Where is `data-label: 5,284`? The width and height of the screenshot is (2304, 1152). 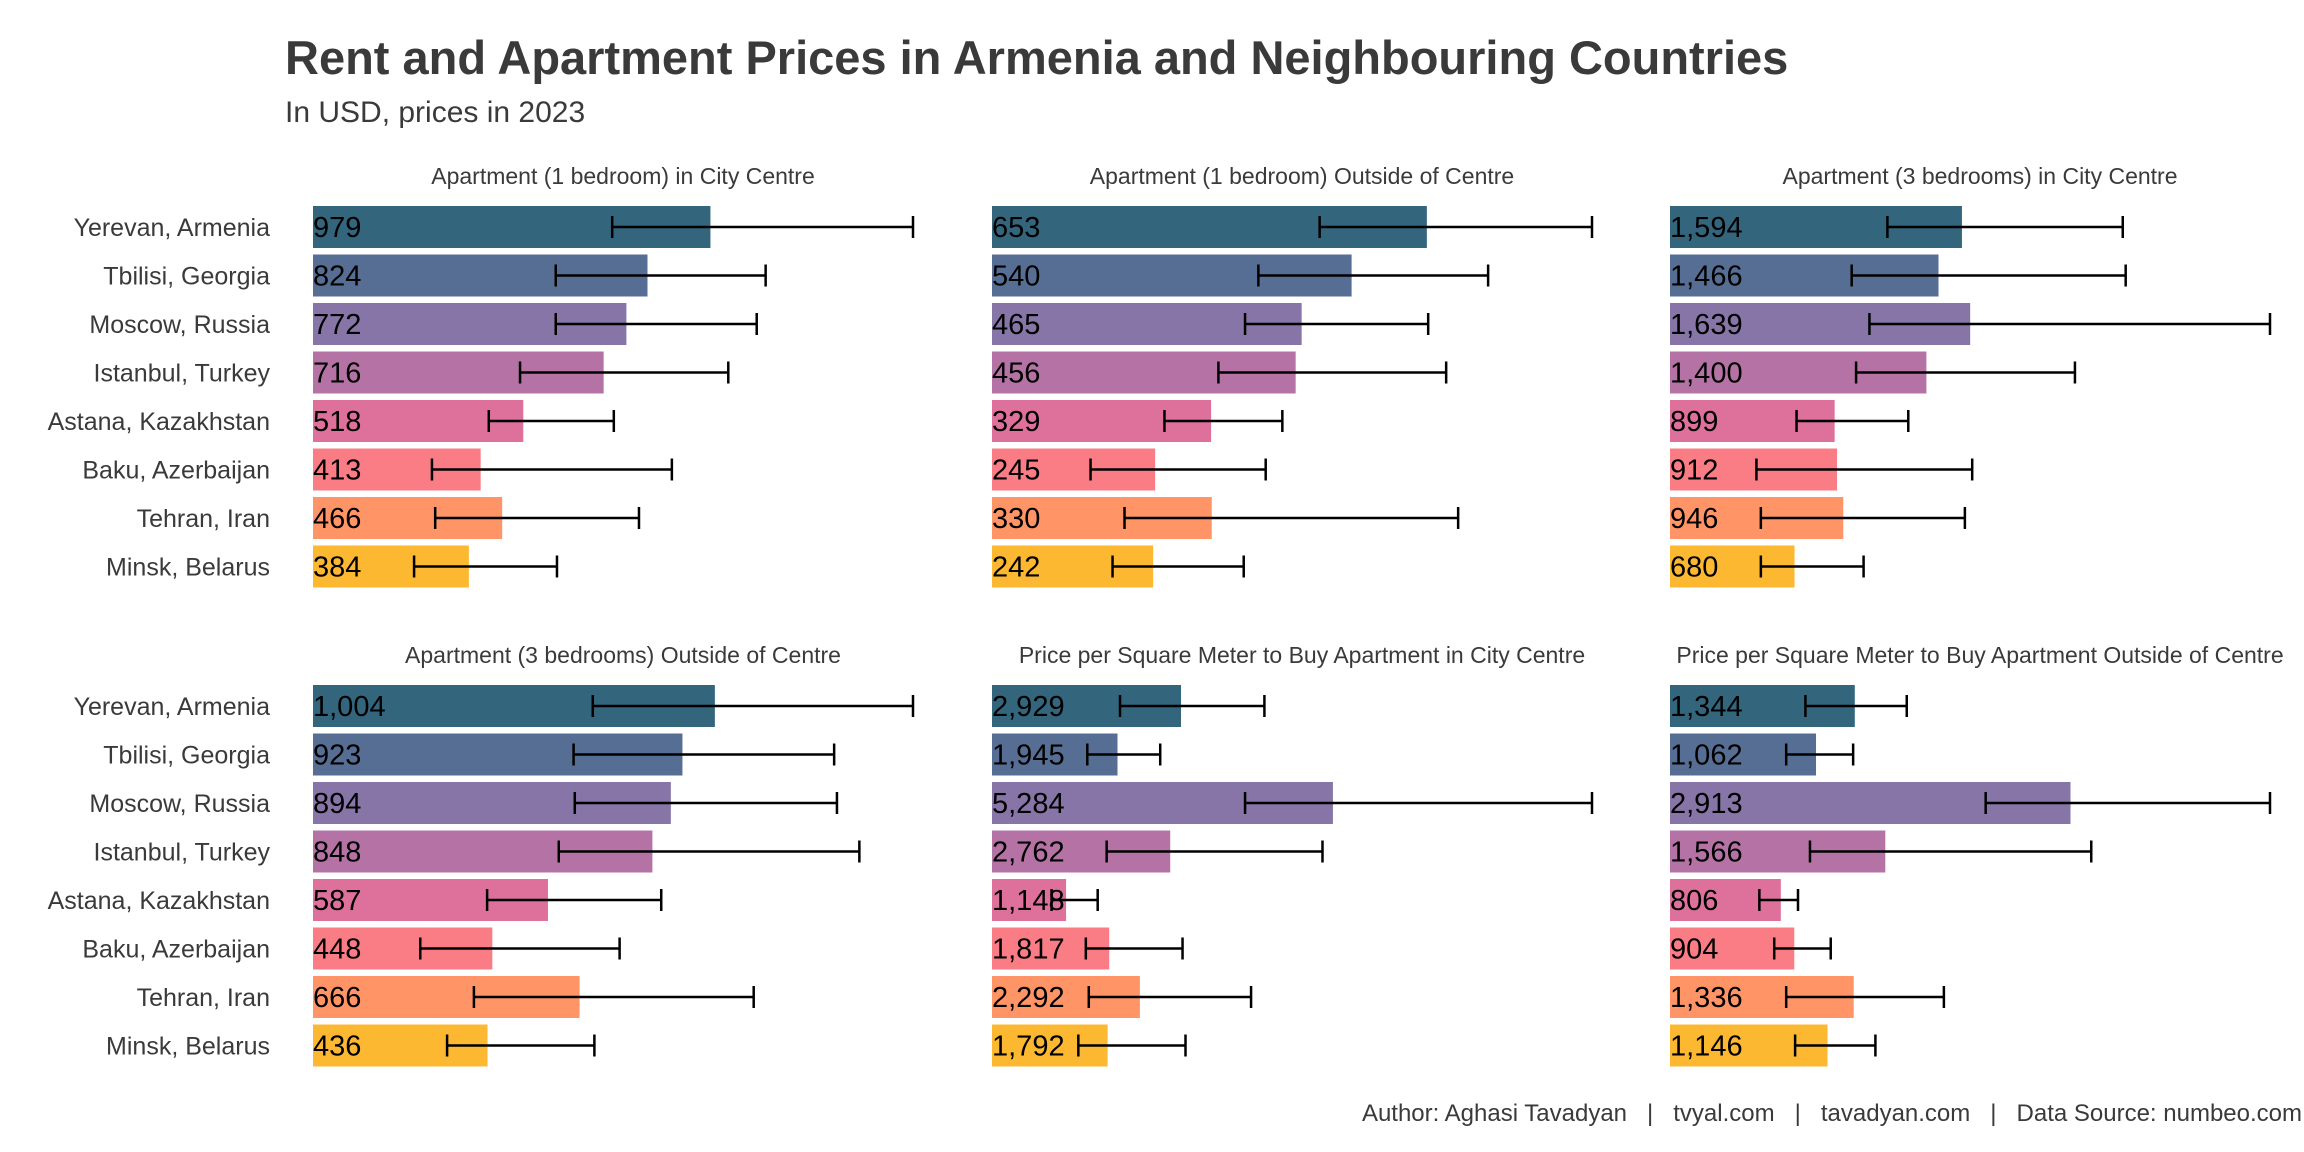
data-label: 5,284 is located at coordinates (1028, 804).